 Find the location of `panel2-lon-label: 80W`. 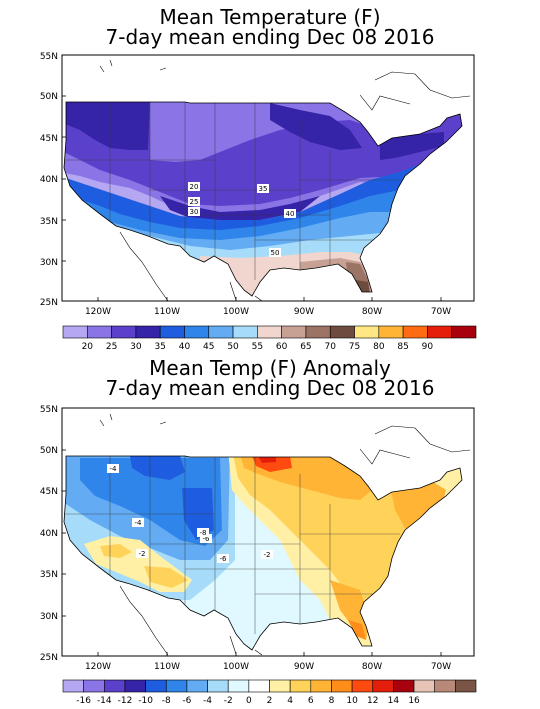

panel2-lon-label: 80W is located at coordinates (372, 667).